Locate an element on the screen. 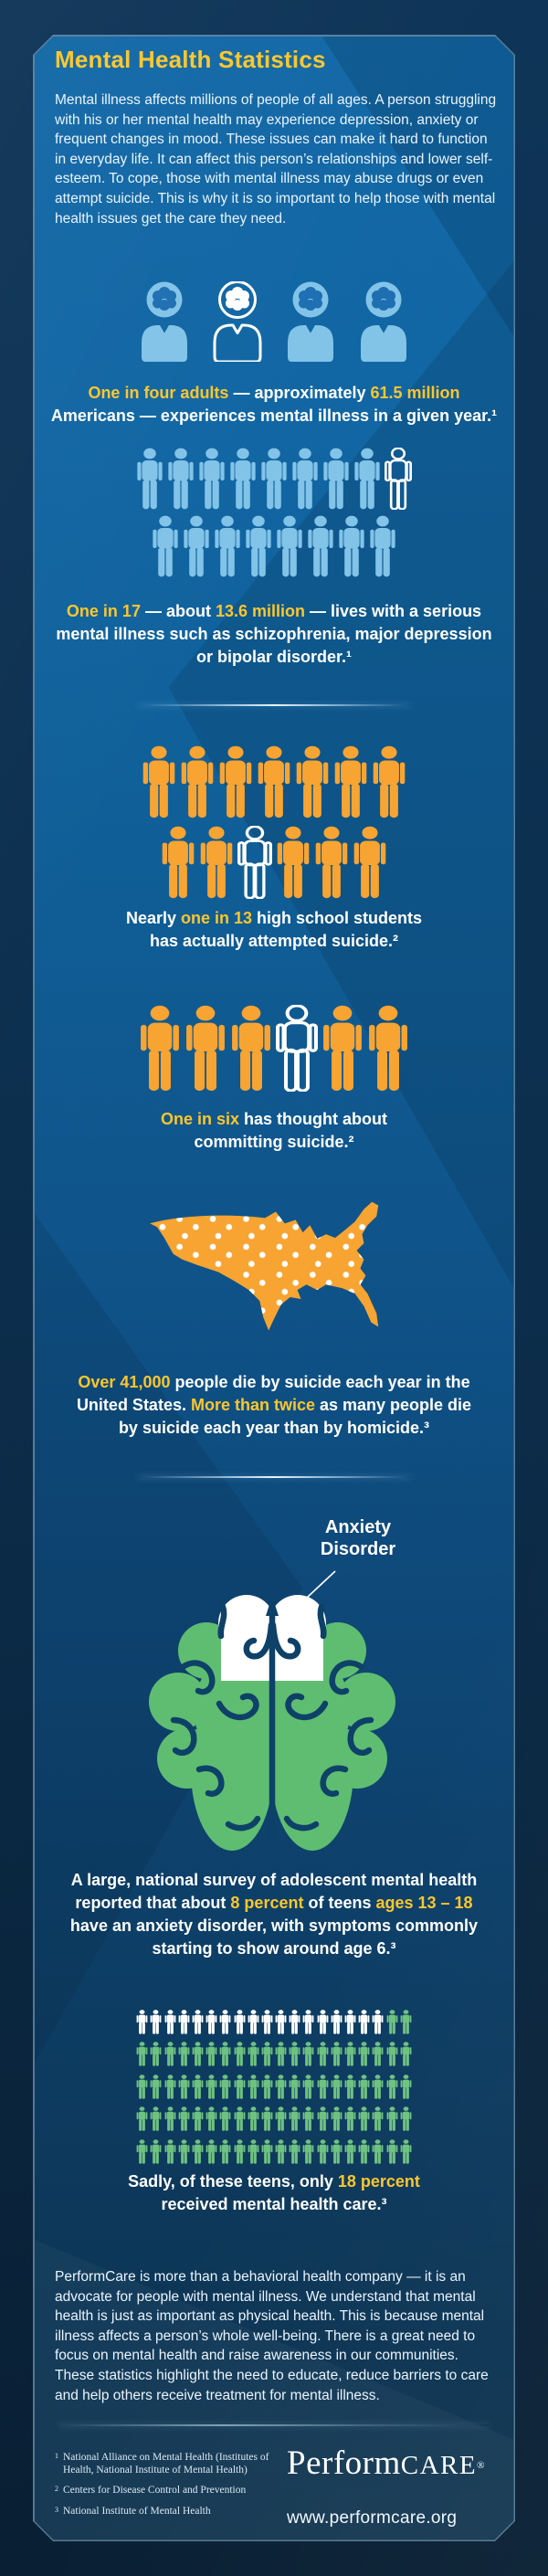 The image size is (548, 2576). stat-segment: United States. is located at coordinates (133, 1405).